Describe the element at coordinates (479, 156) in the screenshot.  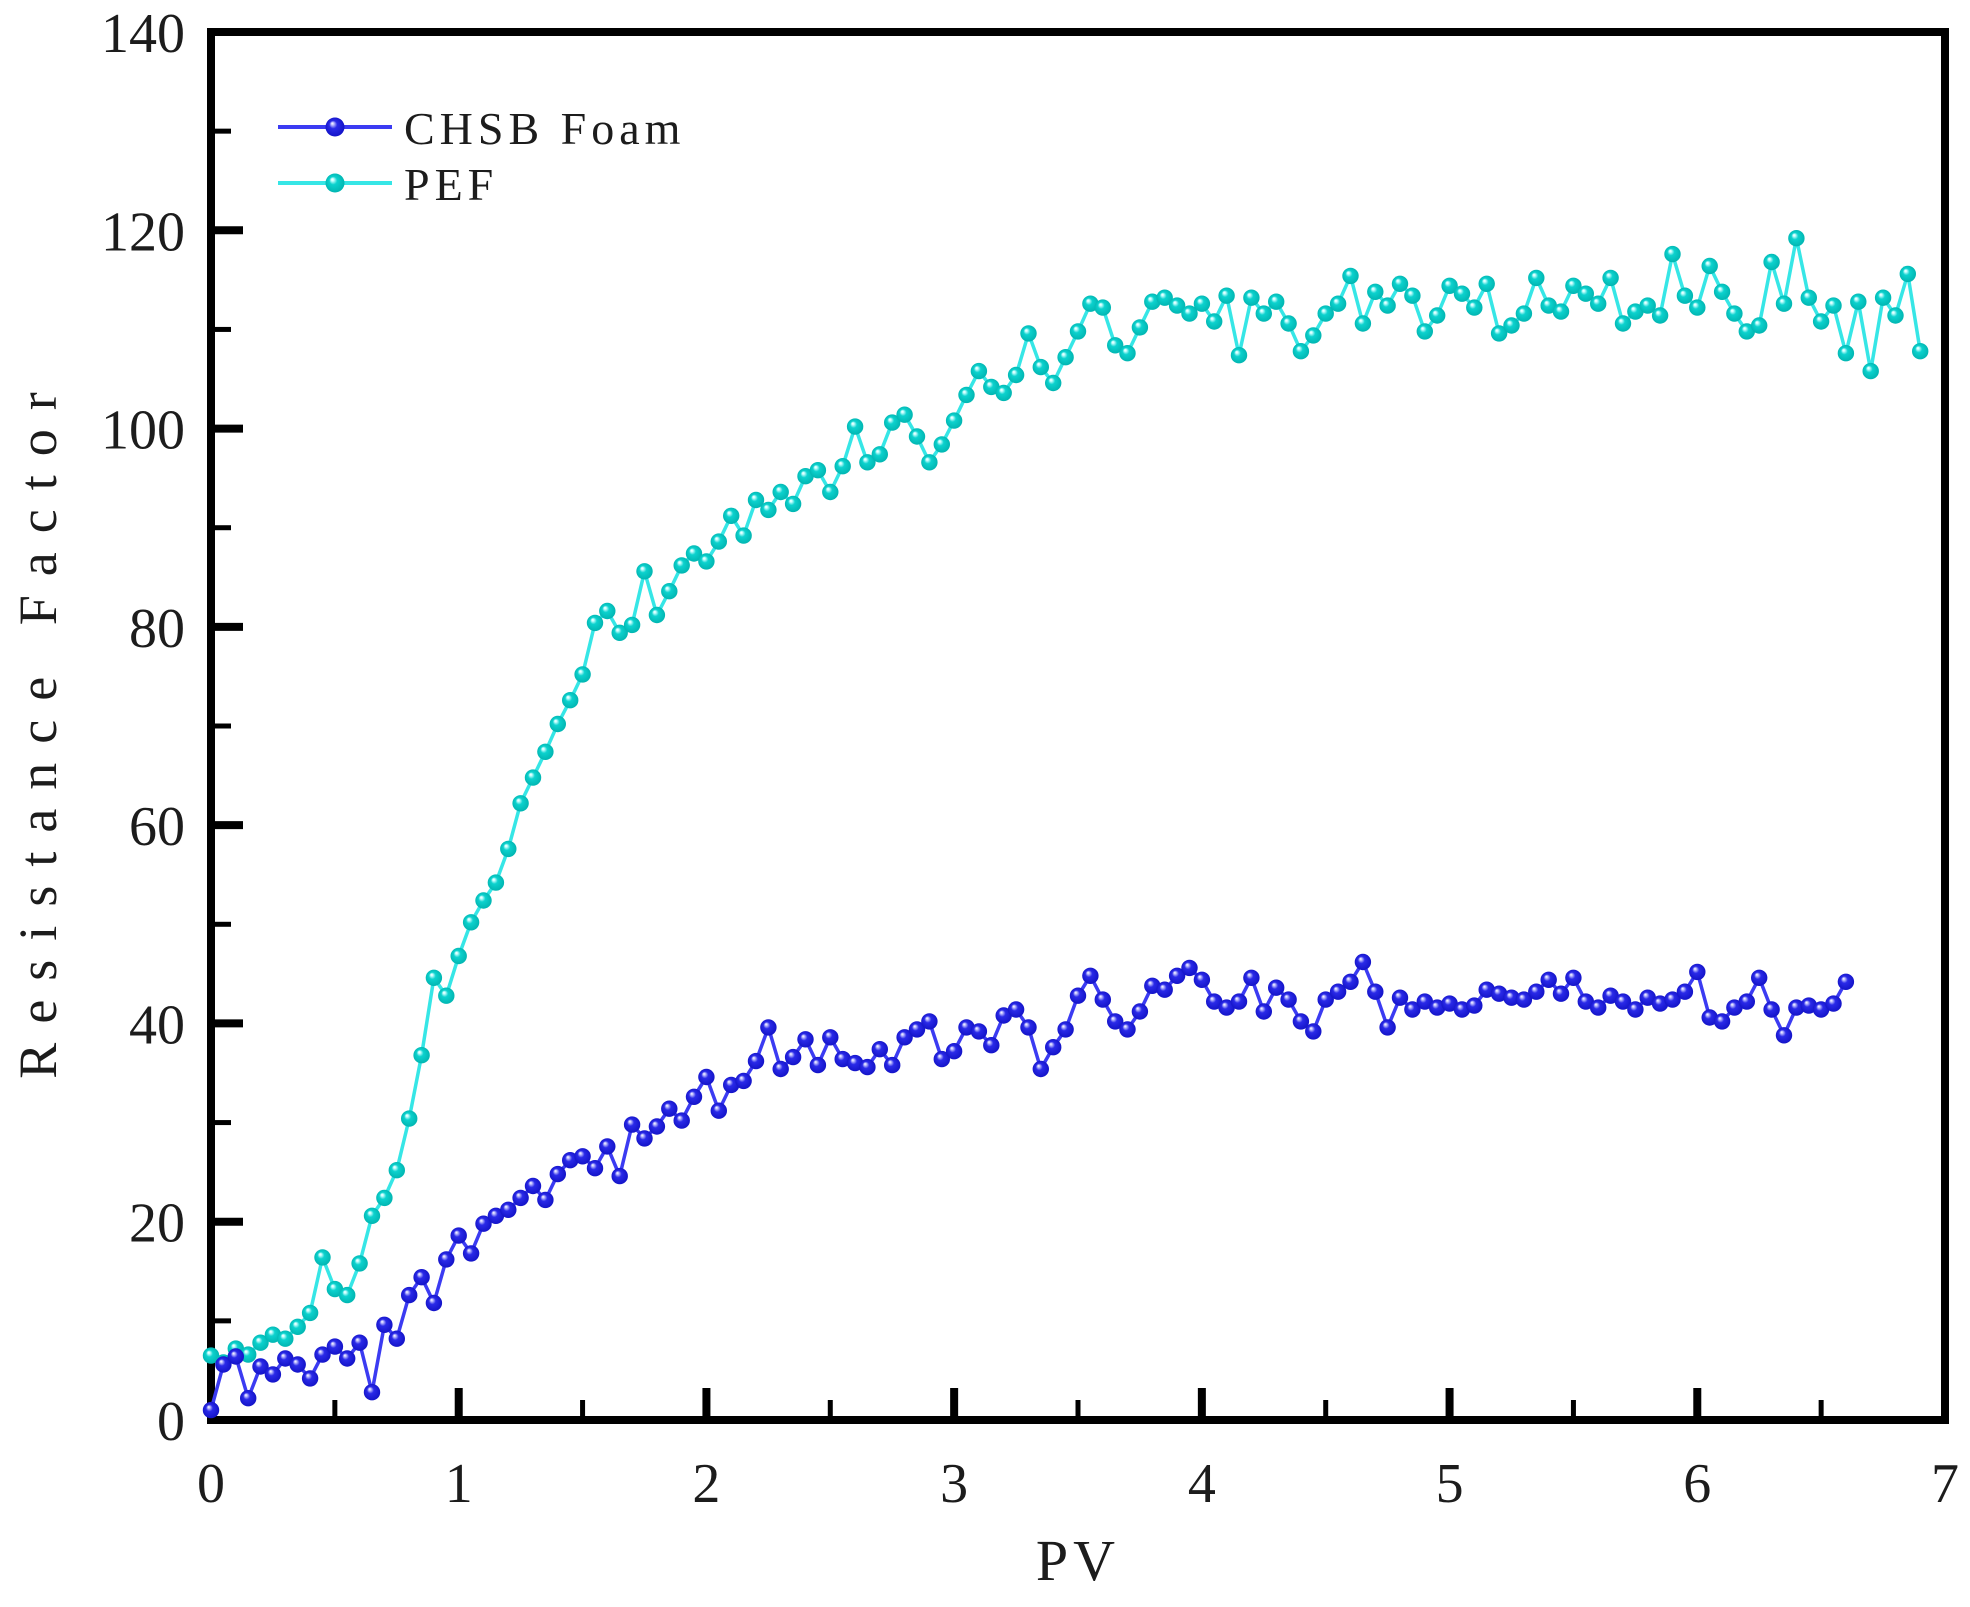
I see `legend: CHSB Foam PEF` at that location.